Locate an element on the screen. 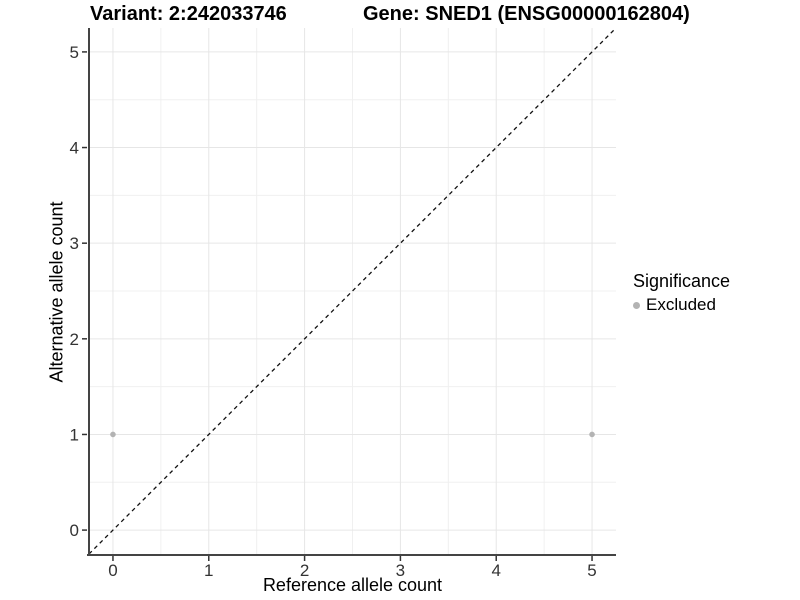 The image size is (800, 600). plot-title-variant: Variant: 2:242033746 is located at coordinates (188, 14).